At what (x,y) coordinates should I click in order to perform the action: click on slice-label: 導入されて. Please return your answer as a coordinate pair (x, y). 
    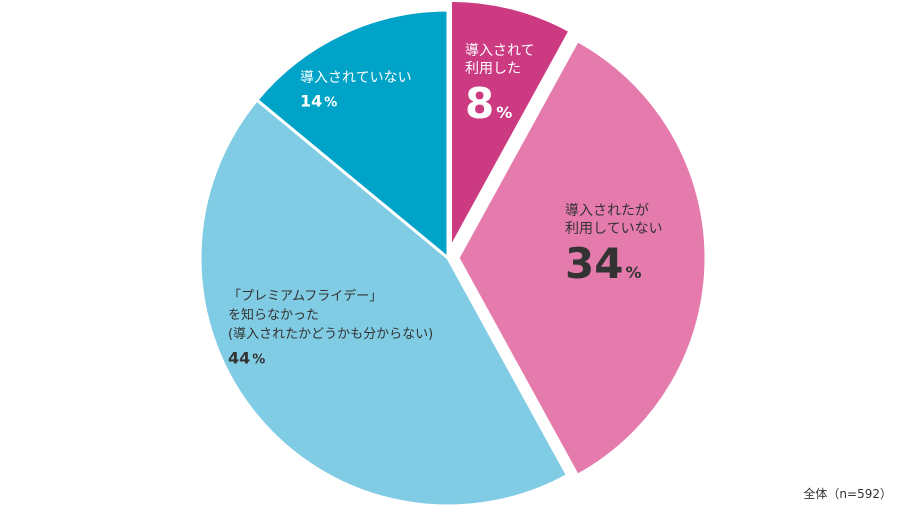
    Looking at the image, I should click on (500, 51).